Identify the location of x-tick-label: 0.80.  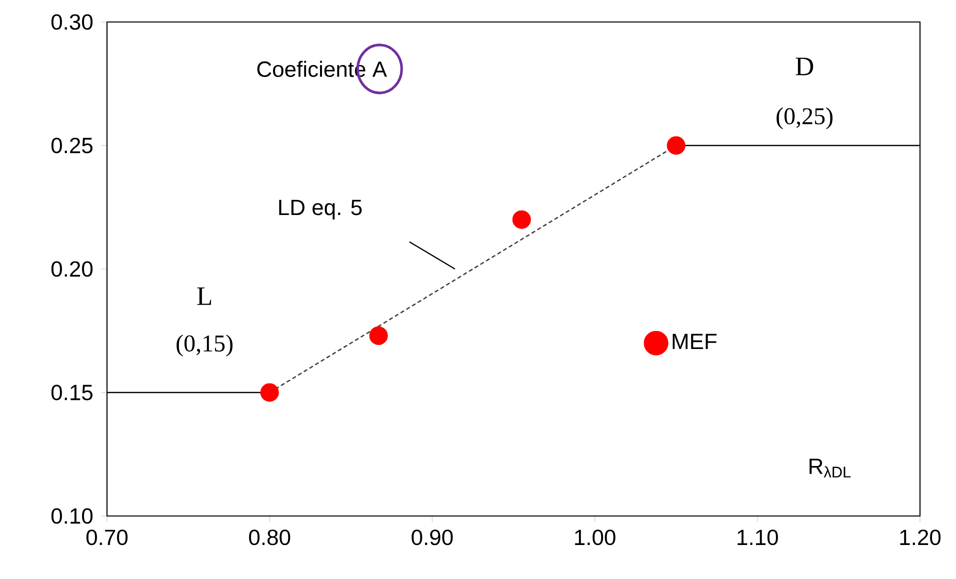
(269, 538).